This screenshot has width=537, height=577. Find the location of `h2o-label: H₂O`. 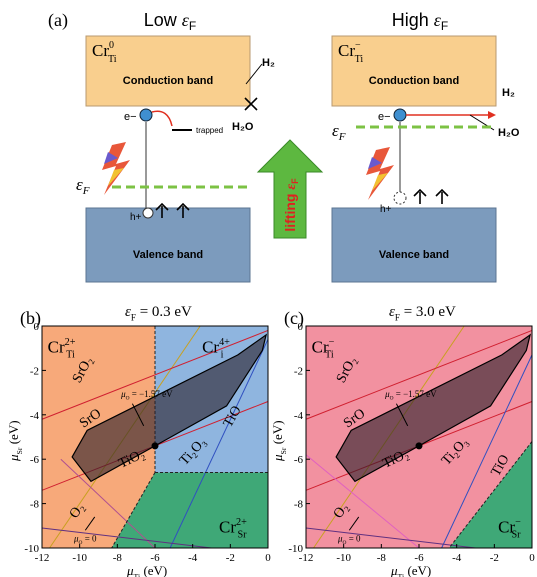

h2o-label: H₂O is located at coordinates (243, 127).